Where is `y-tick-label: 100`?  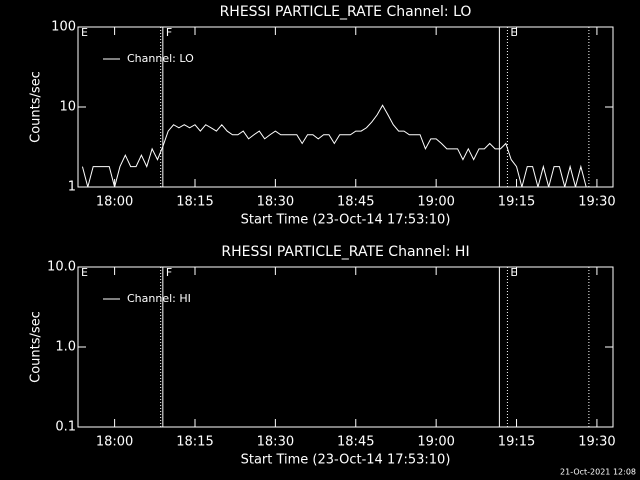
y-tick-label: 100 is located at coordinates (63, 27).